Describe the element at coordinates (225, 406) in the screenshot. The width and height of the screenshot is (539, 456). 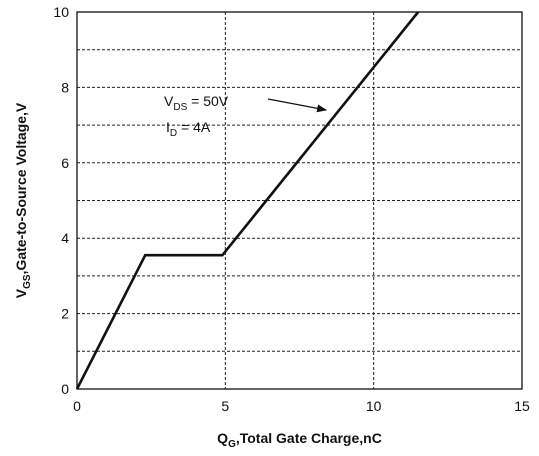
I see `x-tick-label: 5` at that location.